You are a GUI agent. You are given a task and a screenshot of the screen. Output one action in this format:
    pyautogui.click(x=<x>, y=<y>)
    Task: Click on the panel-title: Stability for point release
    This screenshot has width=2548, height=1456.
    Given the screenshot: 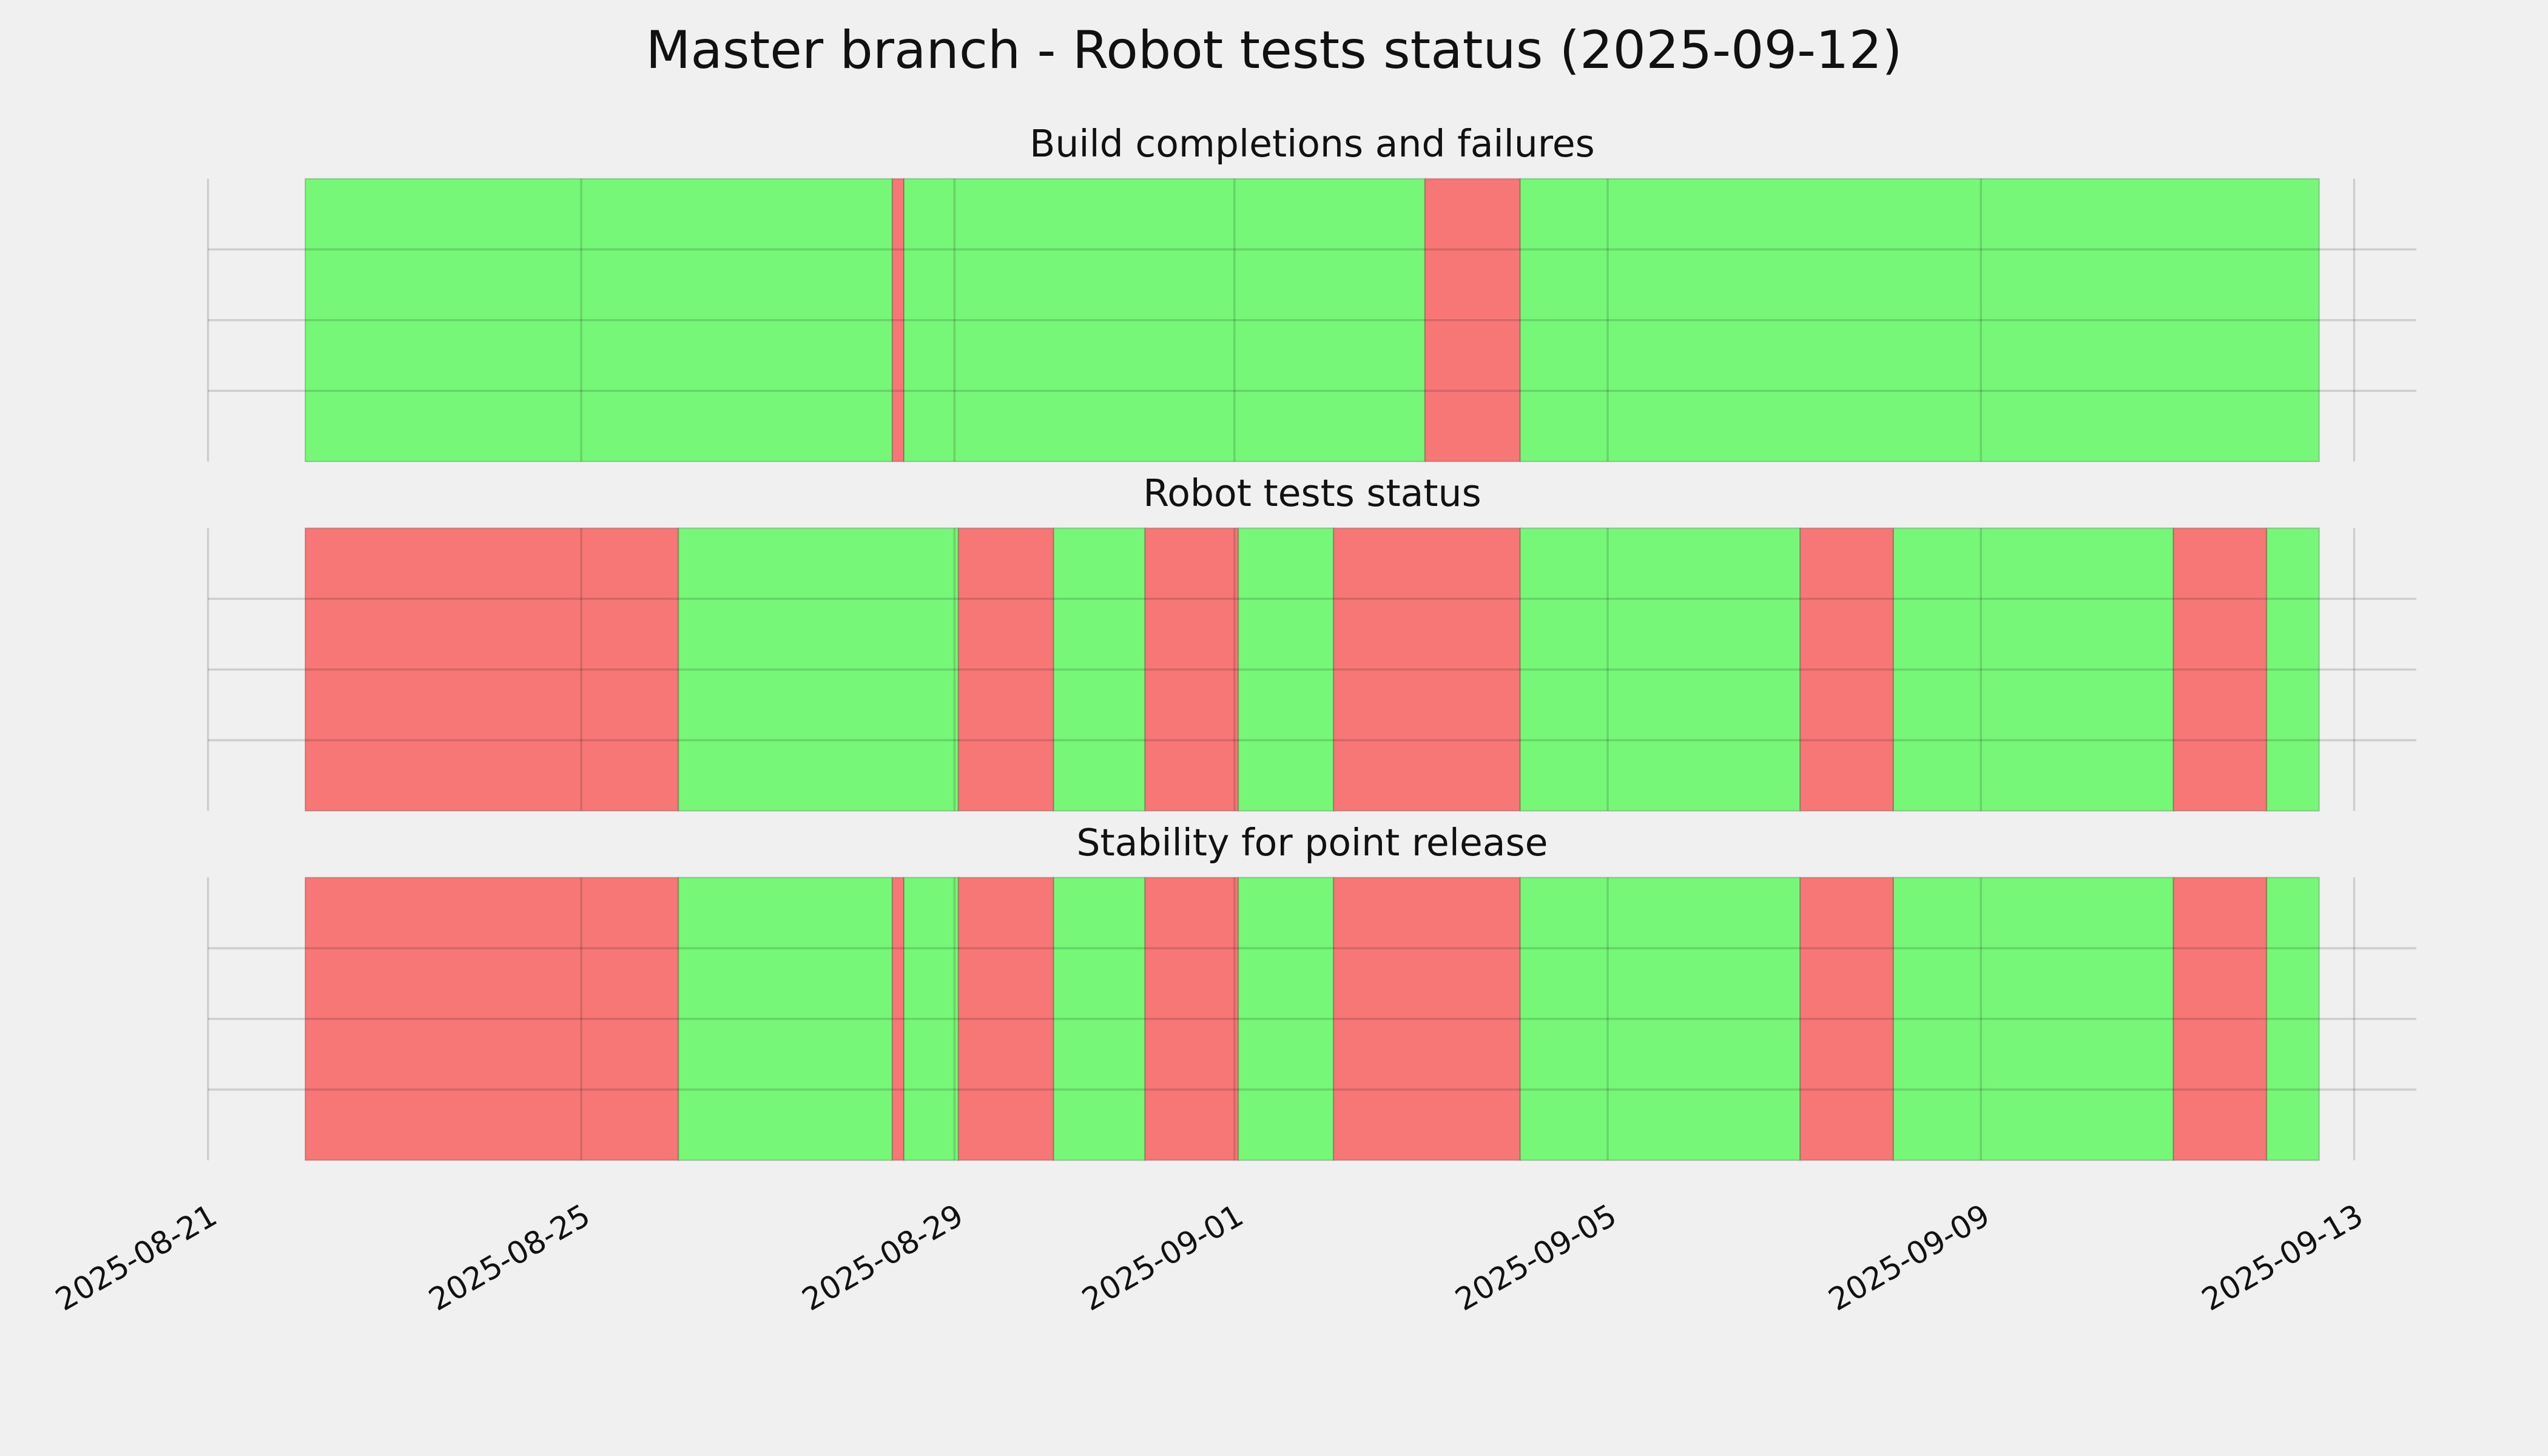 What is the action you would take?
    pyautogui.click(x=1312, y=842)
    